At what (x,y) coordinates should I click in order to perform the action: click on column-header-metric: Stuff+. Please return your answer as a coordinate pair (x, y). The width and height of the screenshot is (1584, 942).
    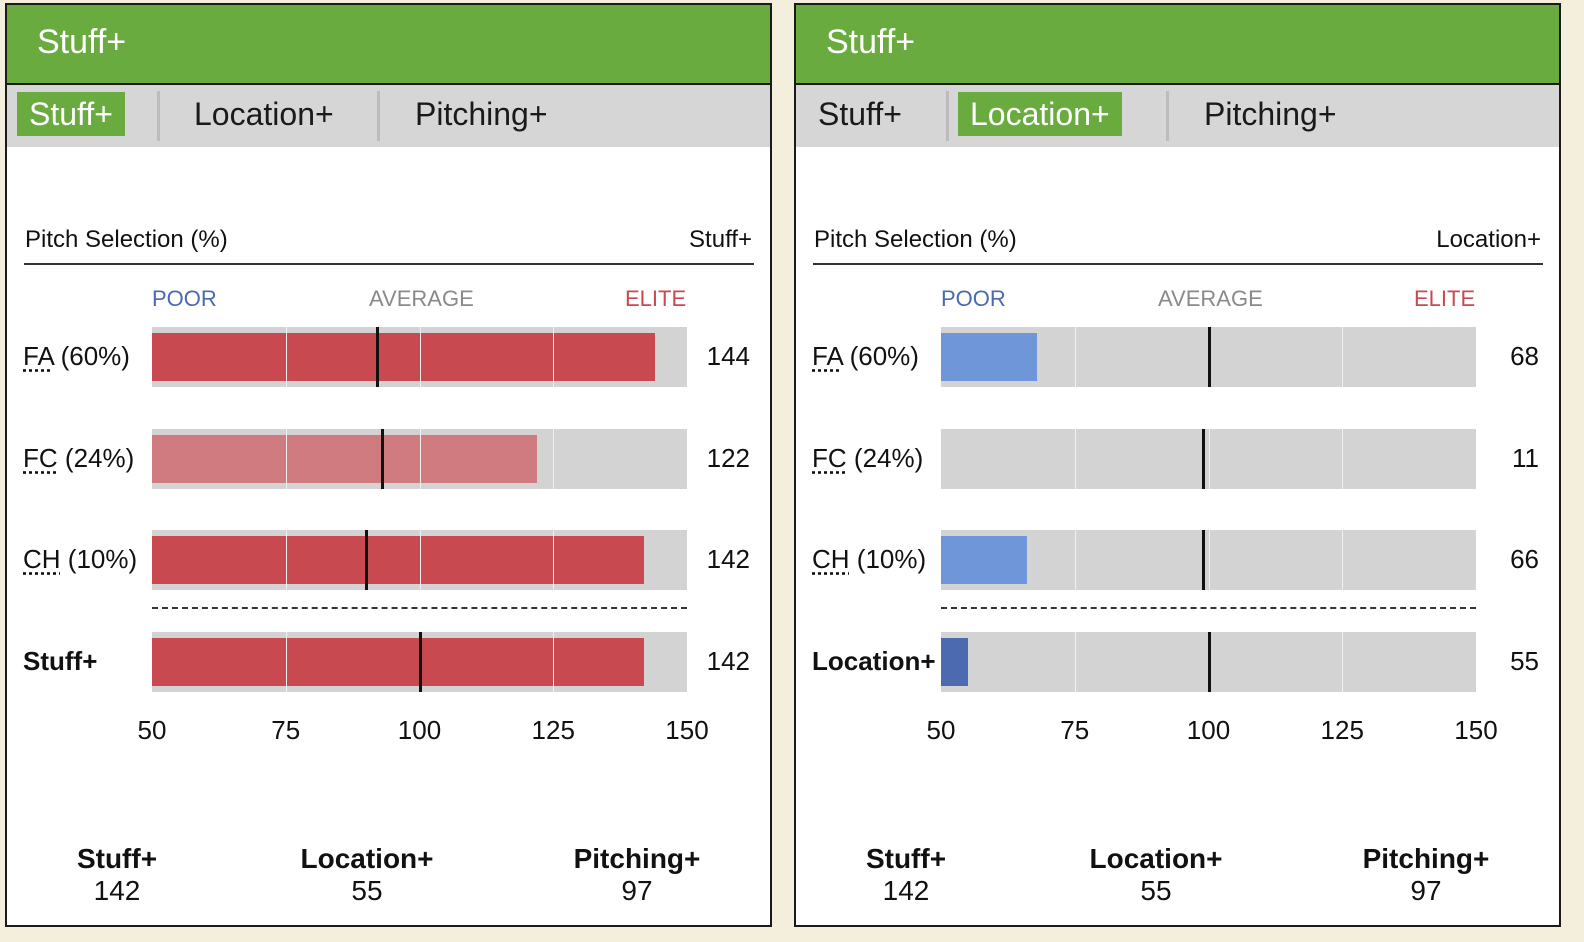
    Looking at the image, I should click on (720, 239).